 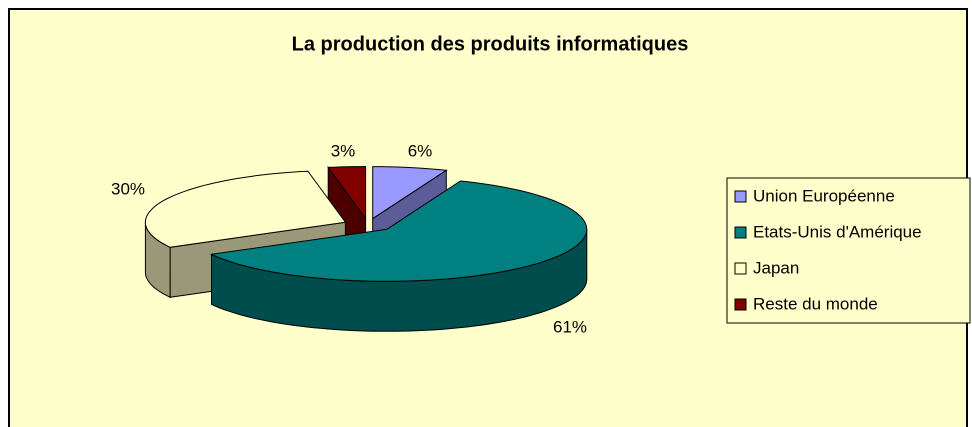 I want to click on legend-label: Etats-Unis d'Amérique, so click(x=837, y=231).